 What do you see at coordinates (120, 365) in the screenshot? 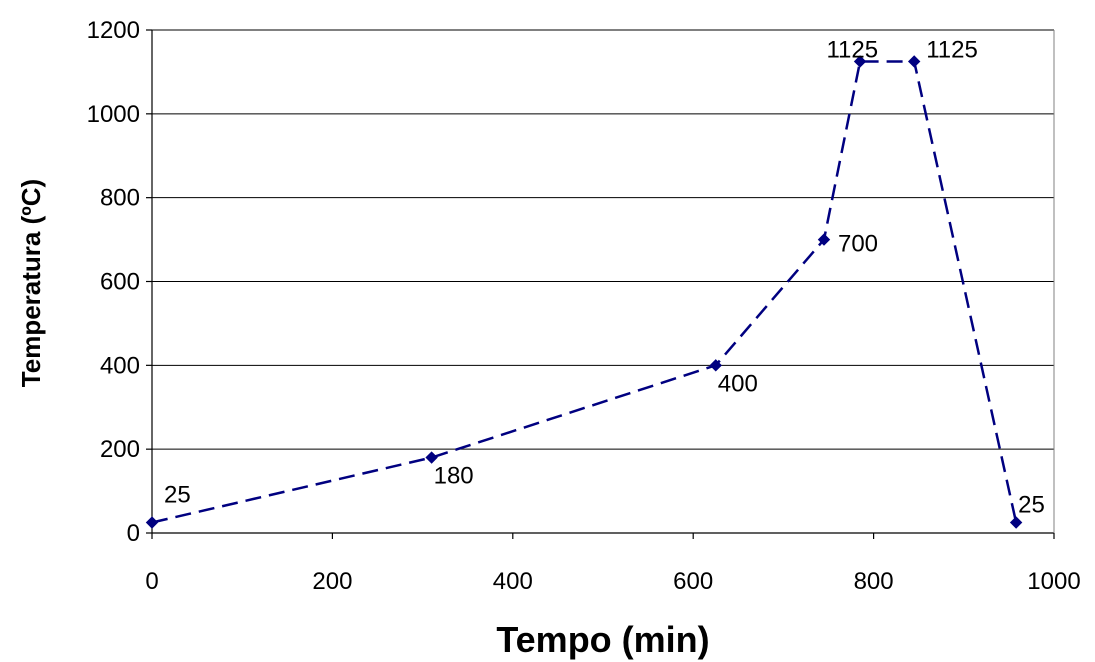
I see `y-tick-label: 400` at bounding box center [120, 365].